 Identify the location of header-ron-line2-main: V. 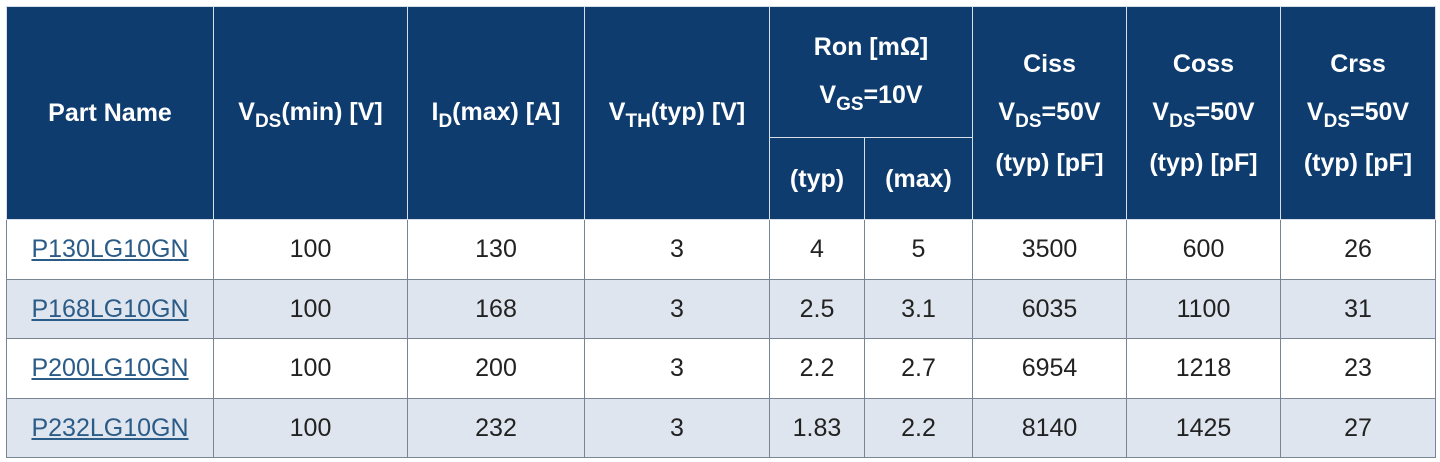
(828, 94).